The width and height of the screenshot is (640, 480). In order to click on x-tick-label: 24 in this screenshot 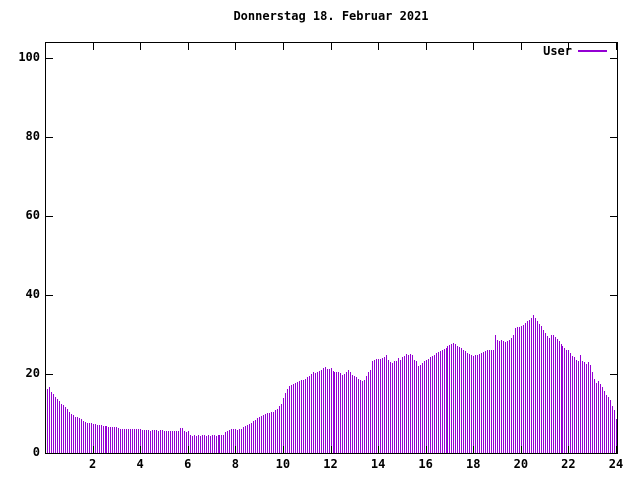, I will do `click(616, 464)`.